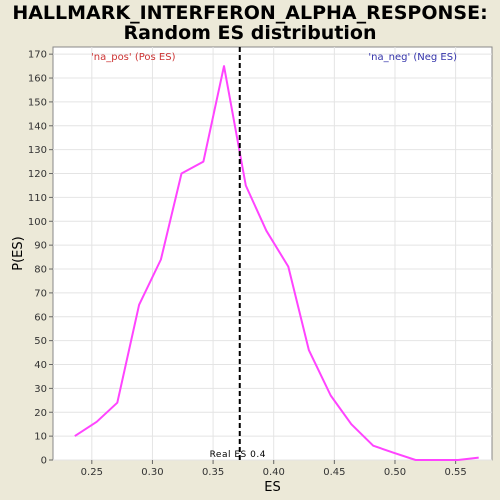 The image size is (500, 500). What do you see at coordinates (455, 472) in the screenshot?
I see `x-tick-label: 0.55` at bounding box center [455, 472].